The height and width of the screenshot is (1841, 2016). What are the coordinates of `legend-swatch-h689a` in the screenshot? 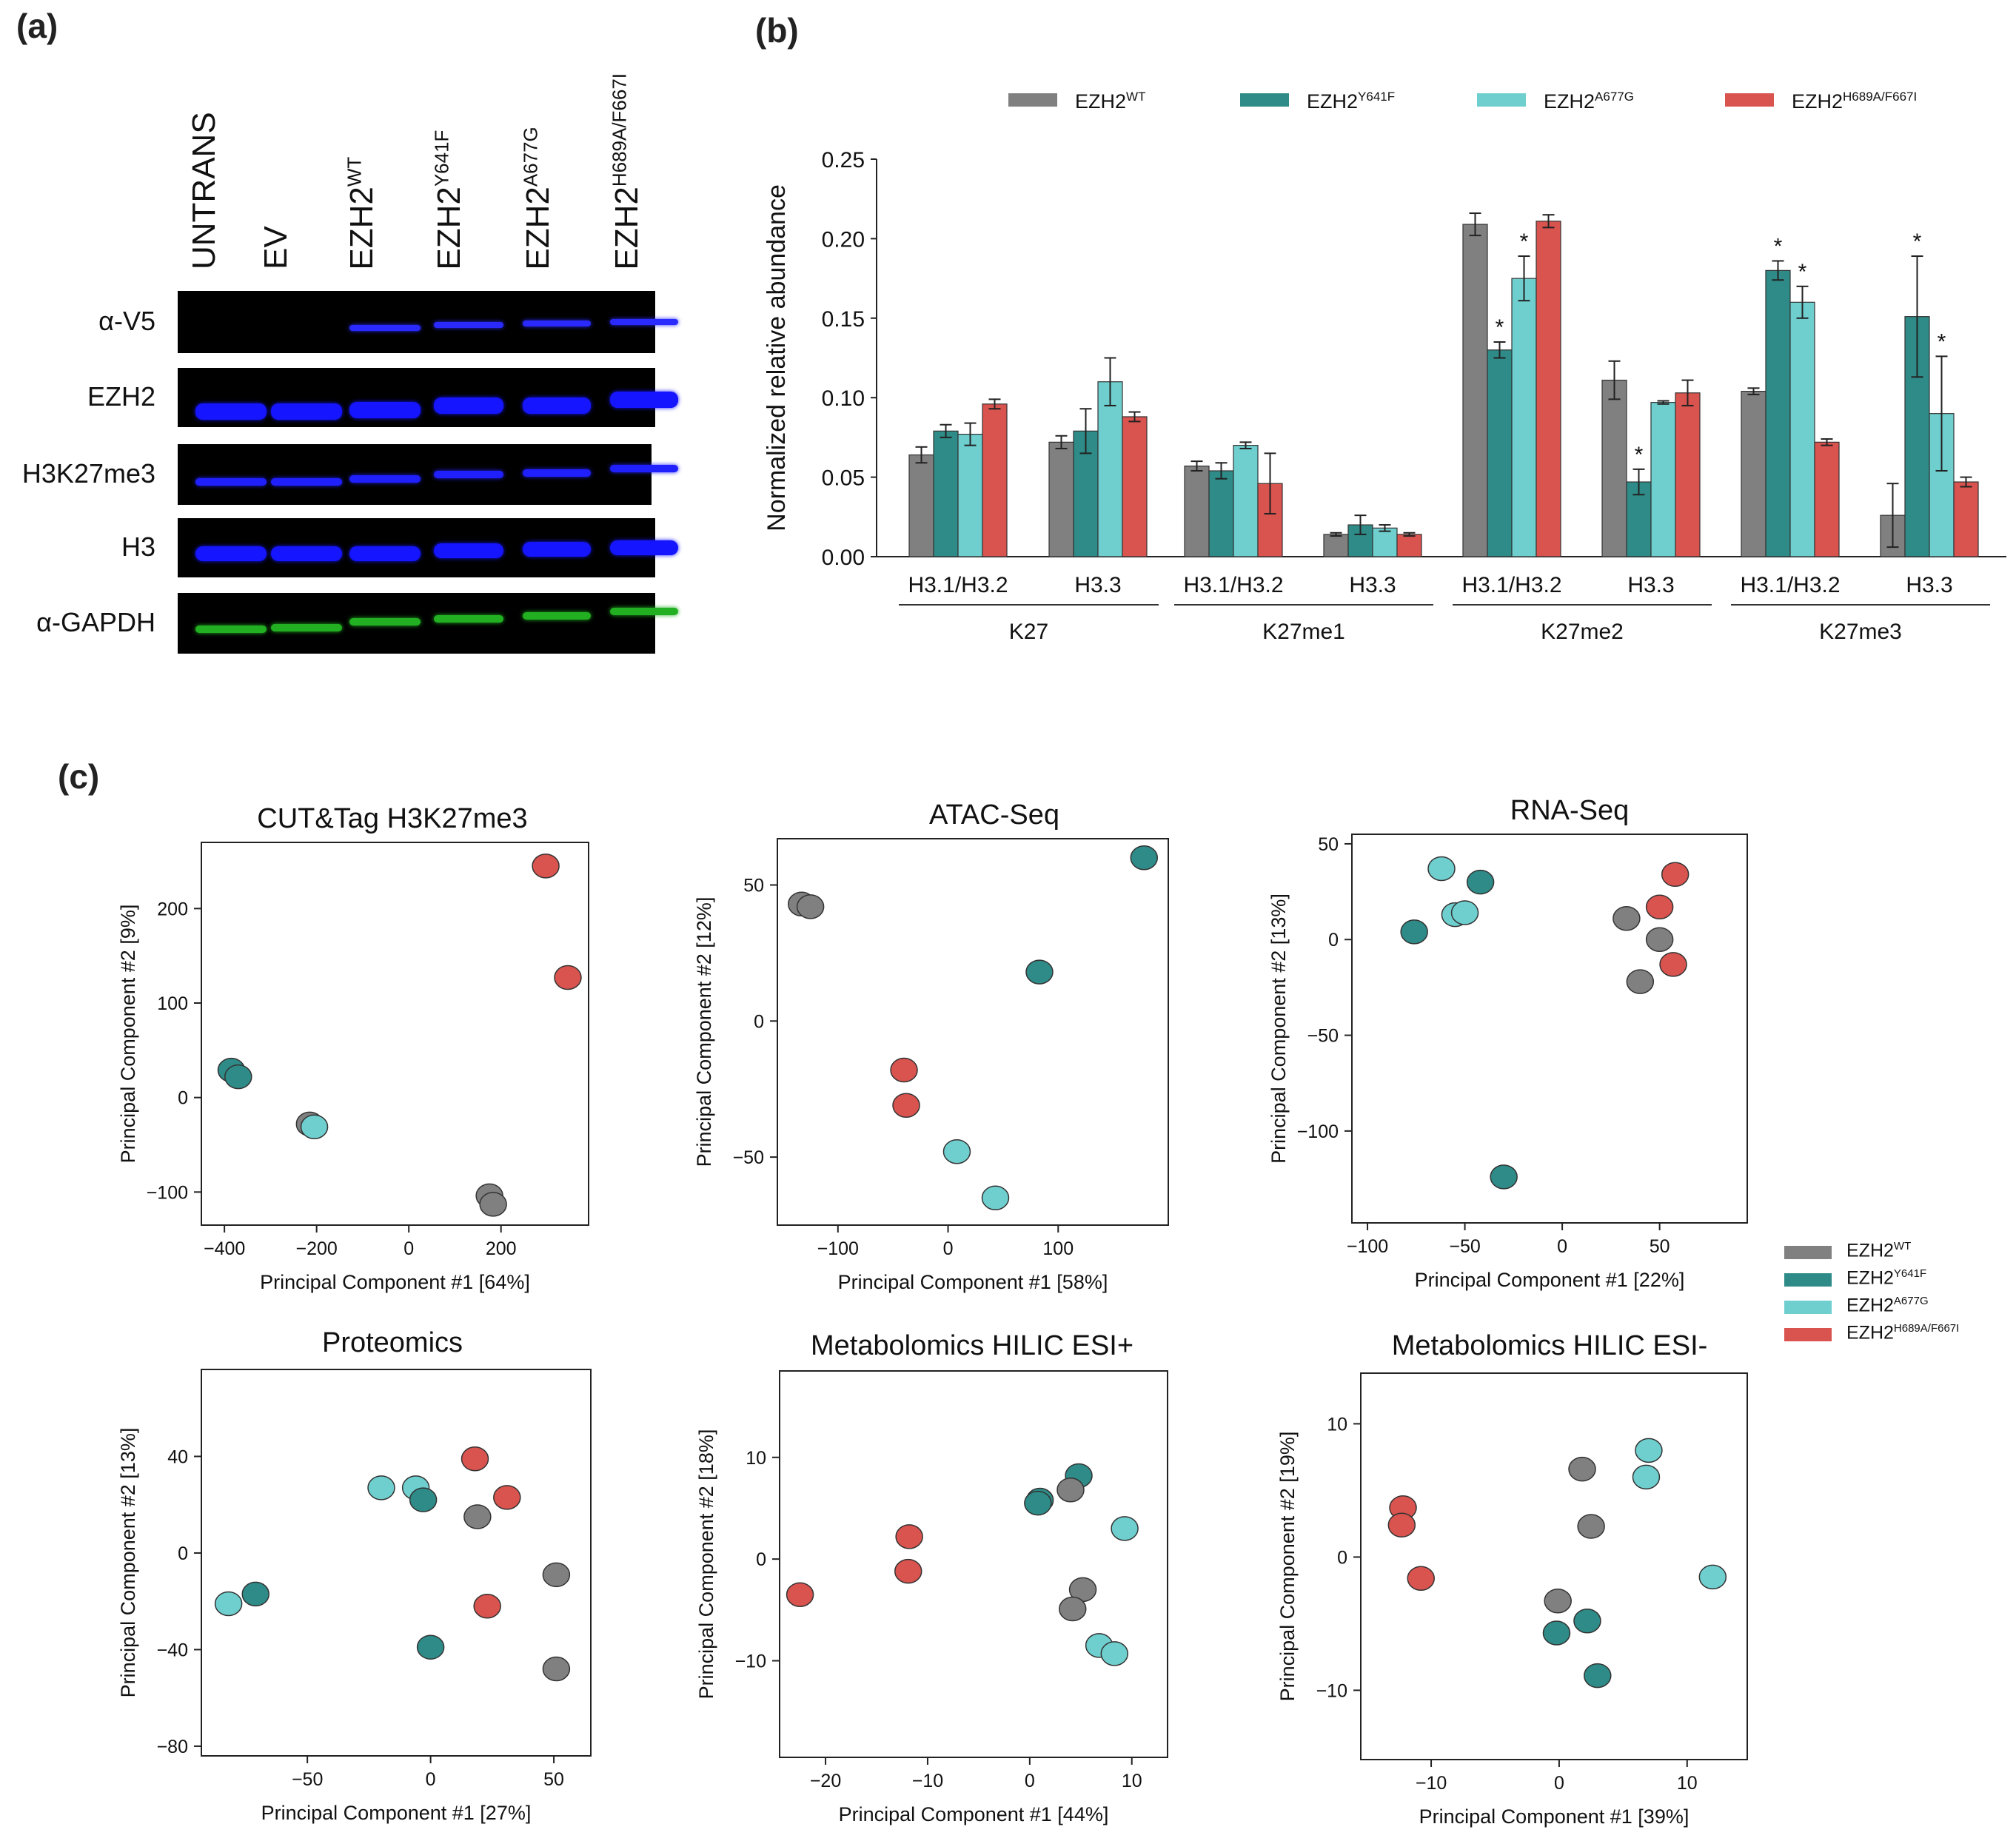 It's located at (1749, 100).